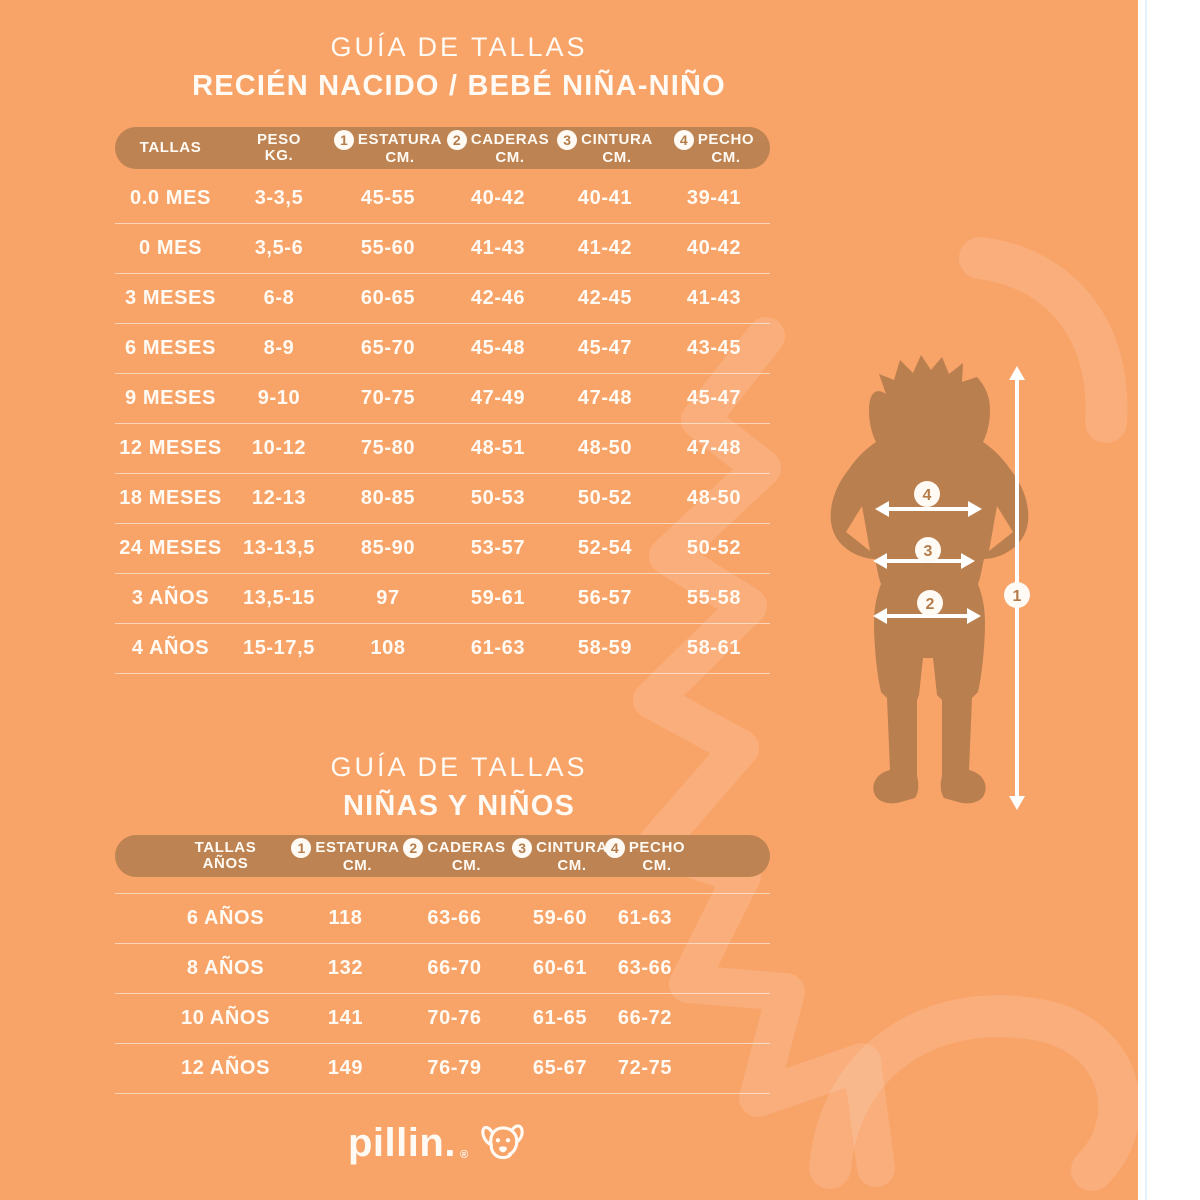  Describe the element at coordinates (279, 498) in the screenshot. I see `table-cell: 12-13` at that location.